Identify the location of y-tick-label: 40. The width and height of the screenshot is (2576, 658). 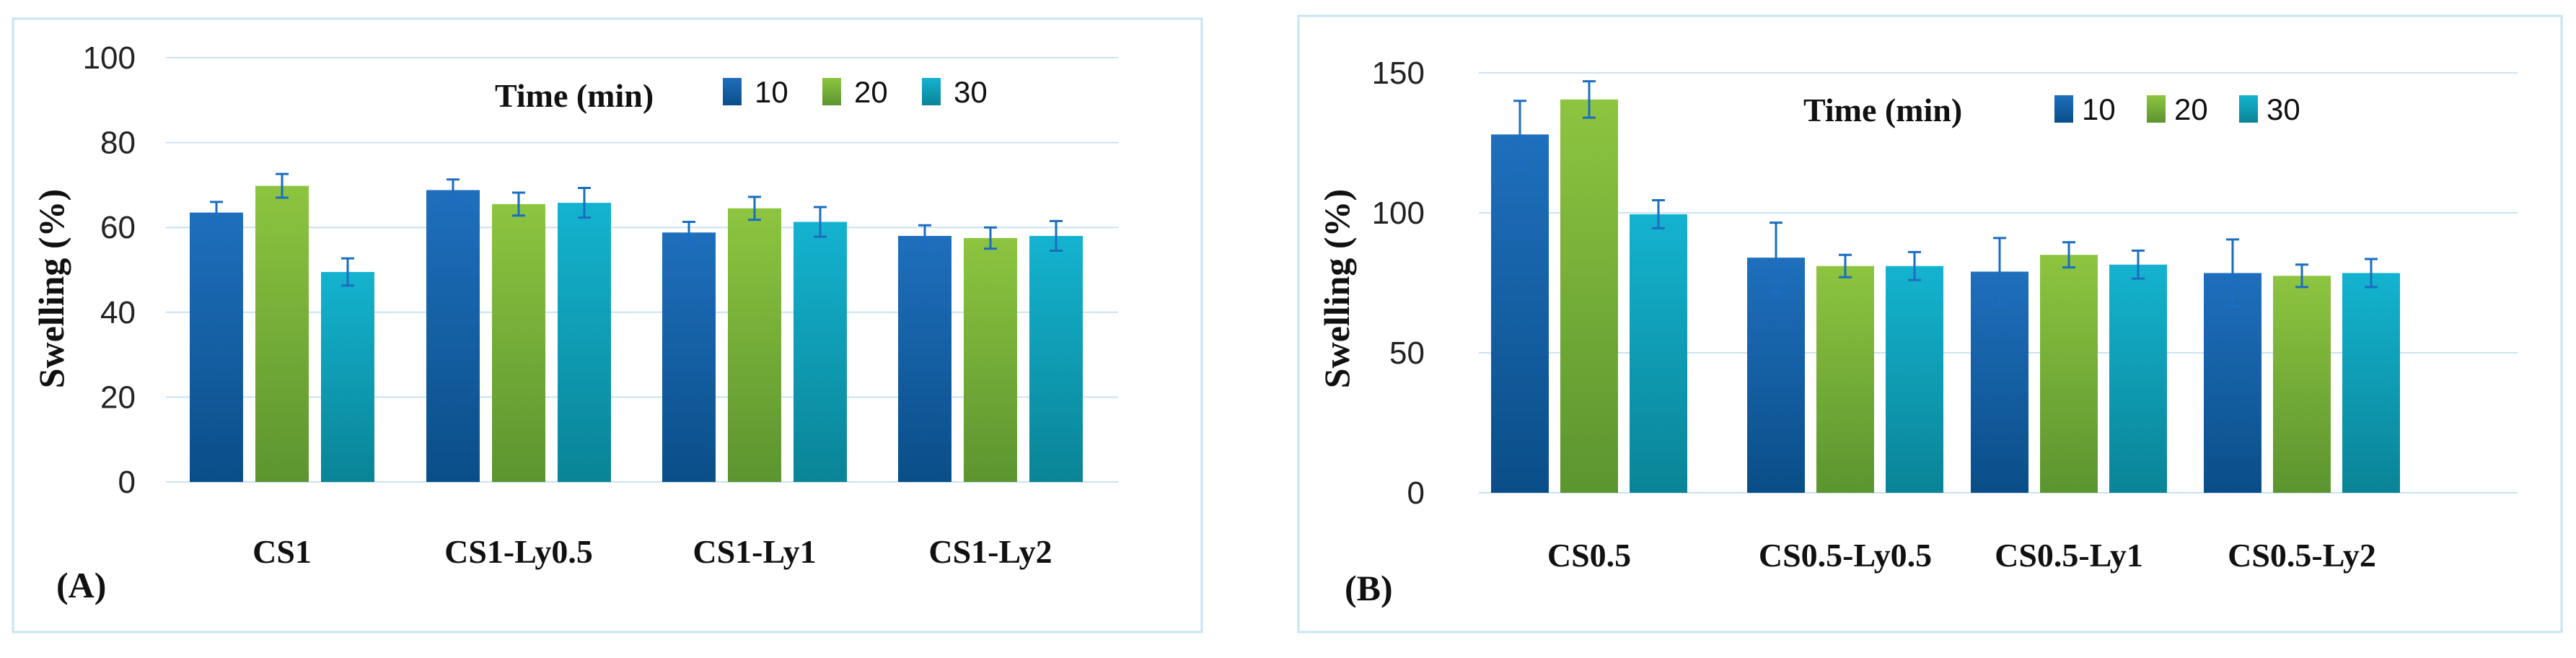
(118, 312).